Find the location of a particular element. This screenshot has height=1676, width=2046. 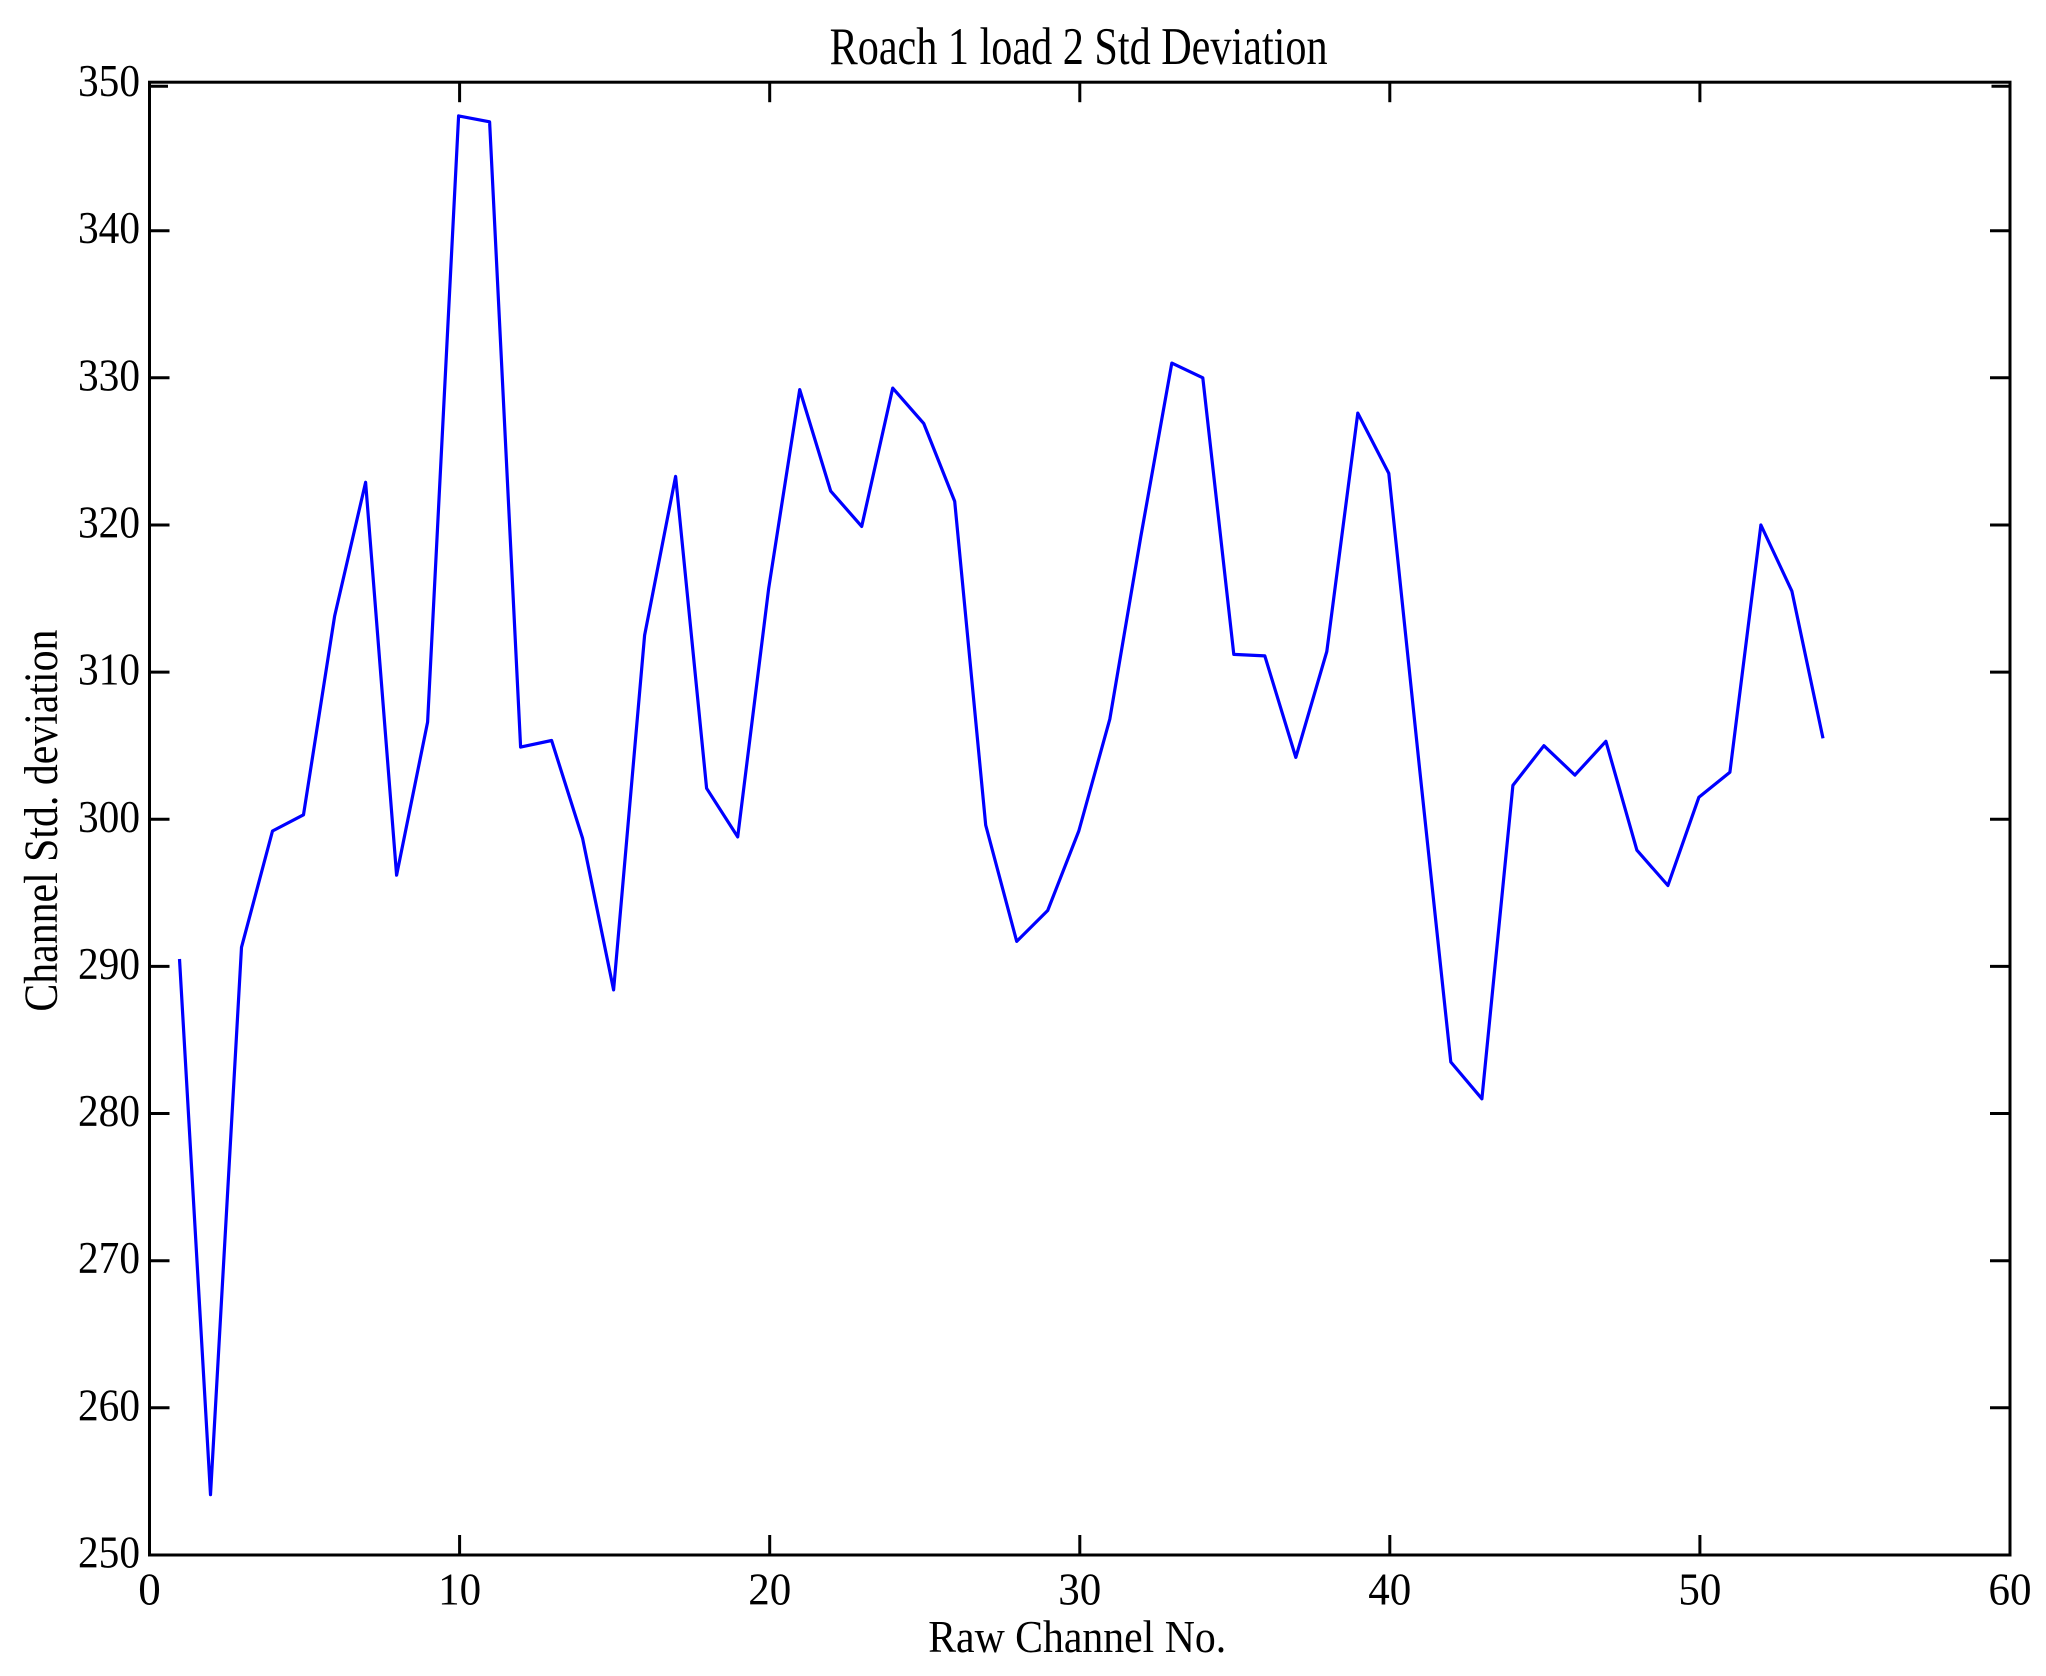

svg-text: 290 is located at coordinates (109, 964).